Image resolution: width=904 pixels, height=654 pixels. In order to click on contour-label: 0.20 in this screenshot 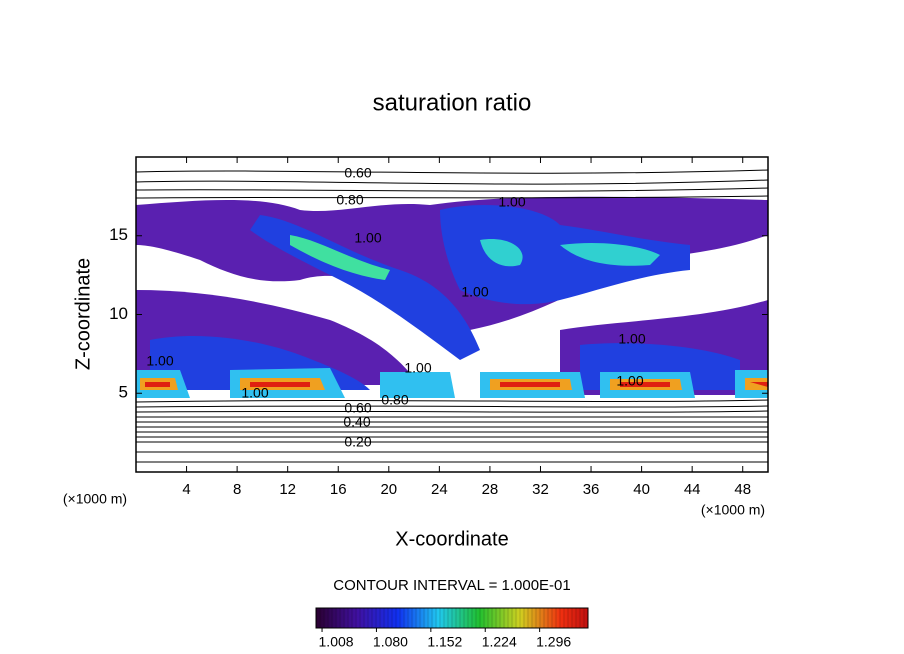, I will do `click(357, 442)`.